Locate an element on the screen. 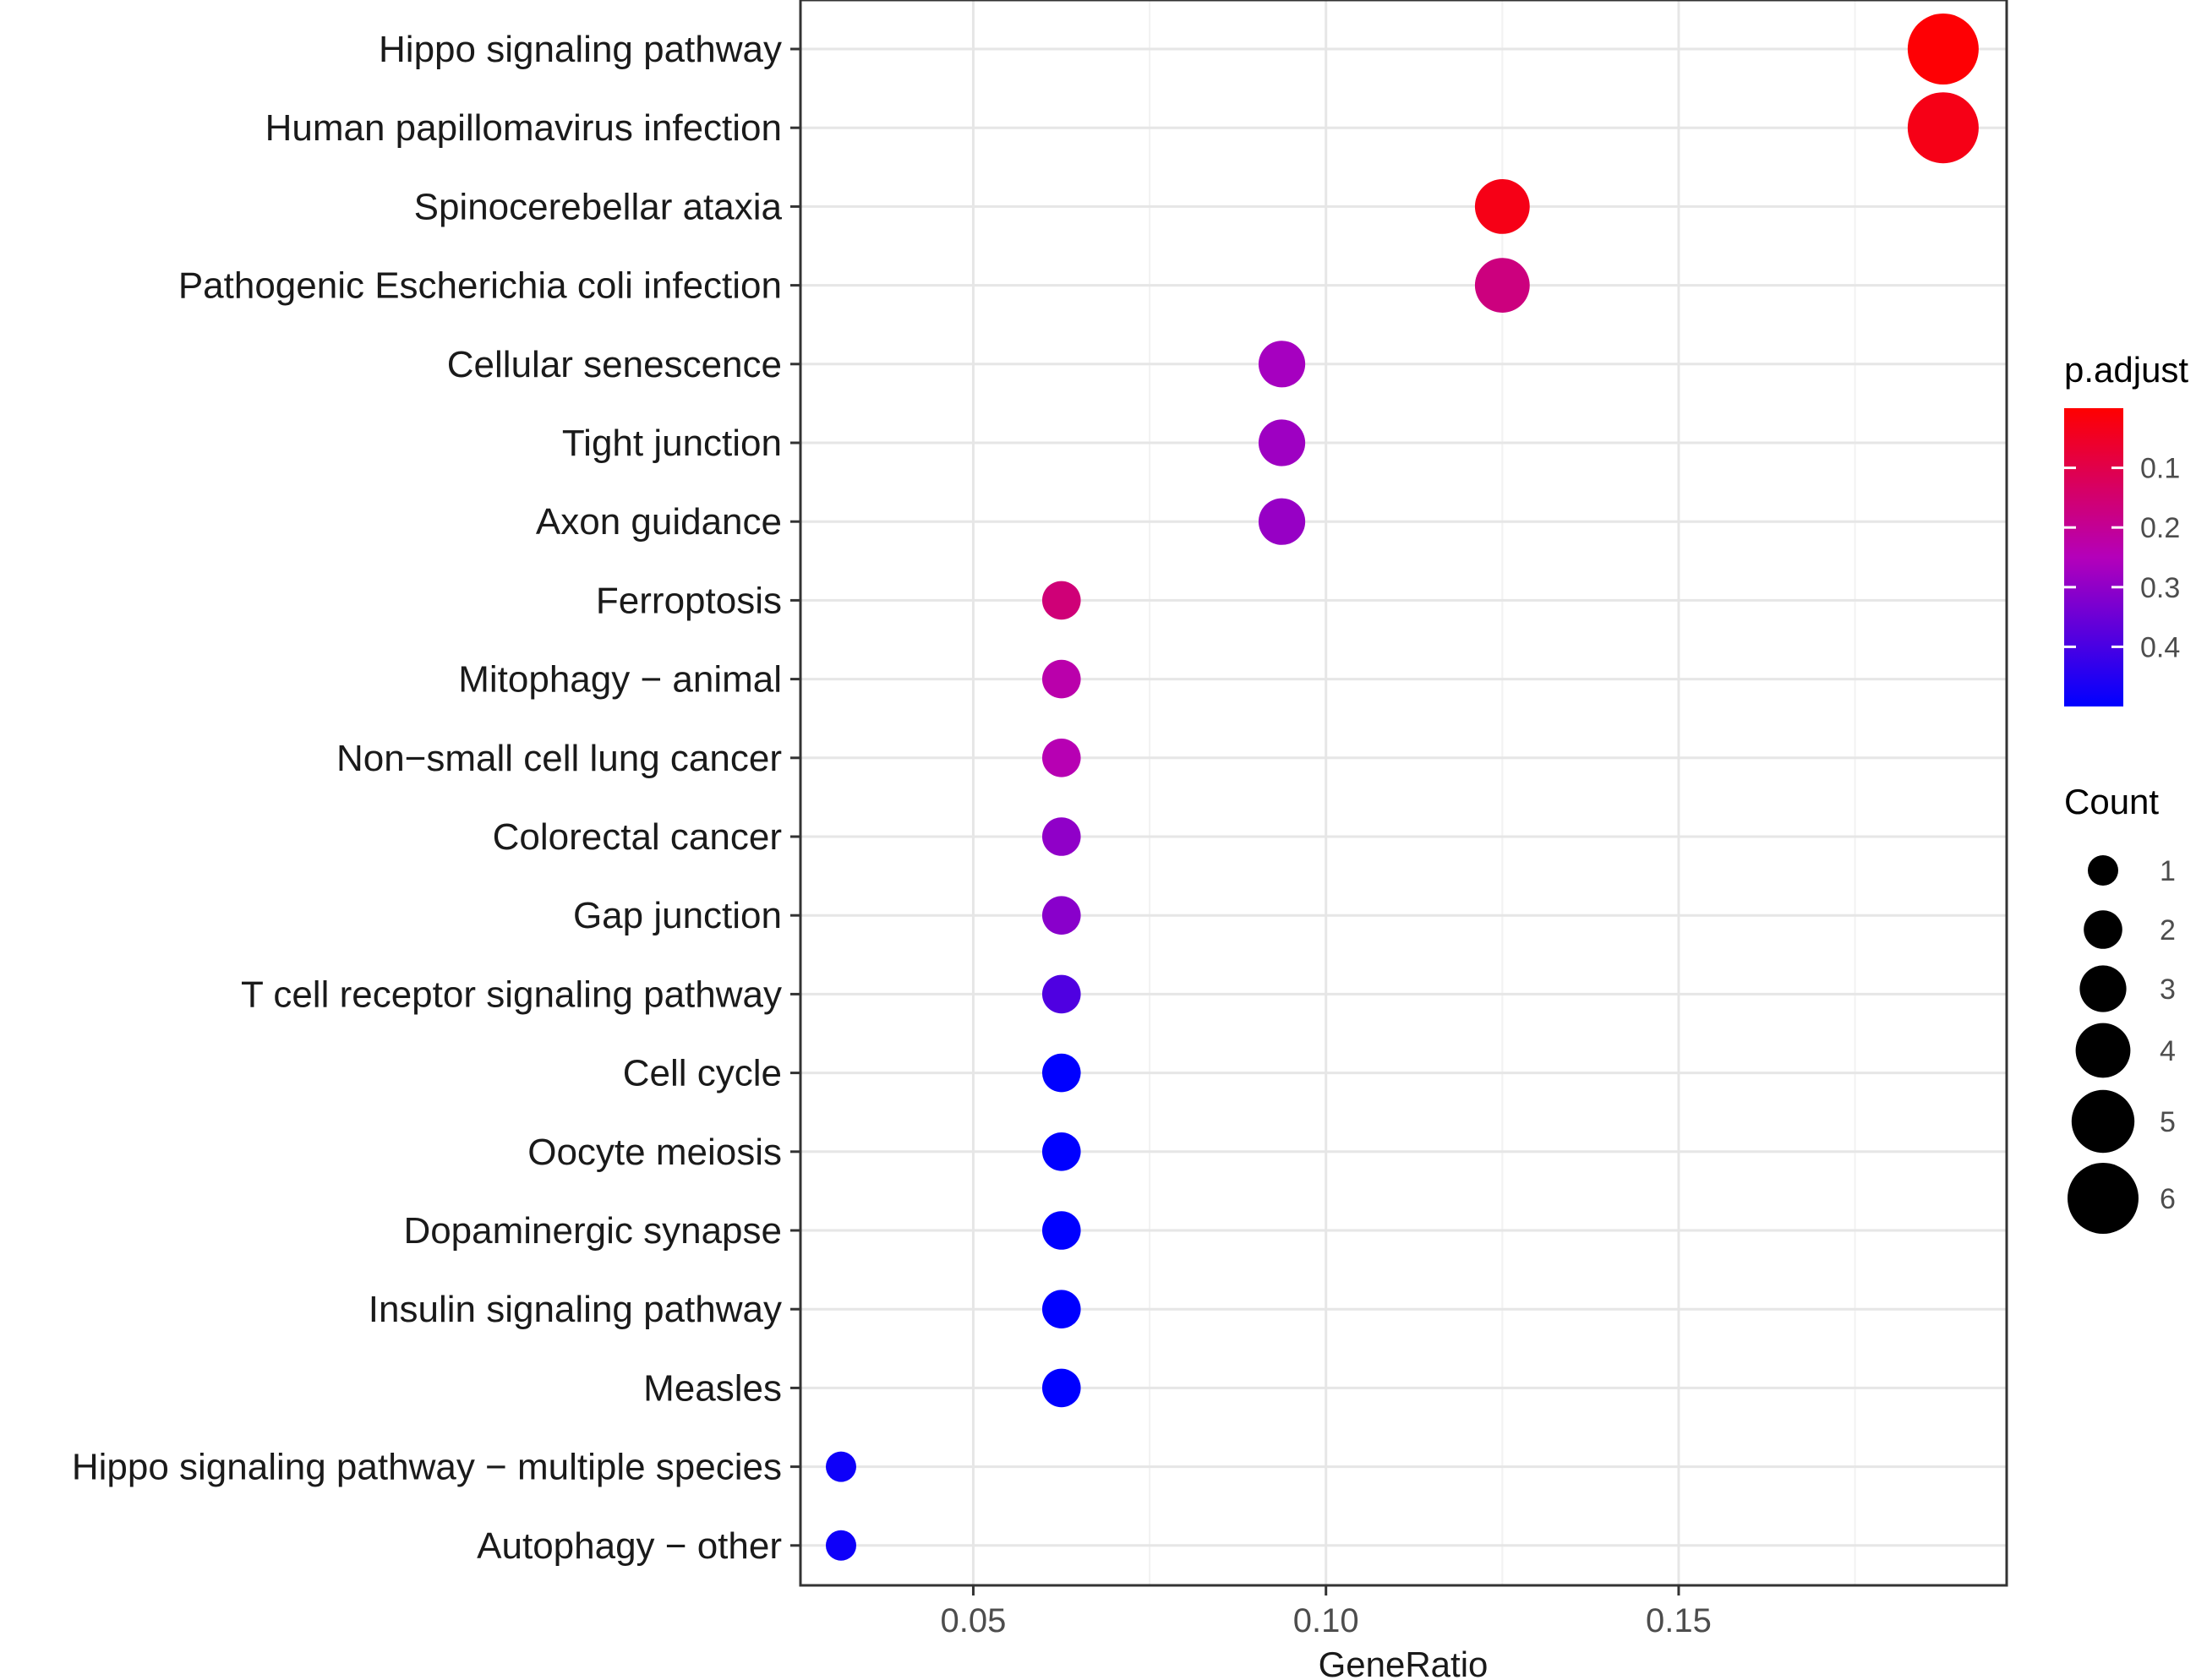 Image resolution: width=2196 pixels, height=1680 pixels. y-tick-label: Tight junction is located at coordinates (672, 444).